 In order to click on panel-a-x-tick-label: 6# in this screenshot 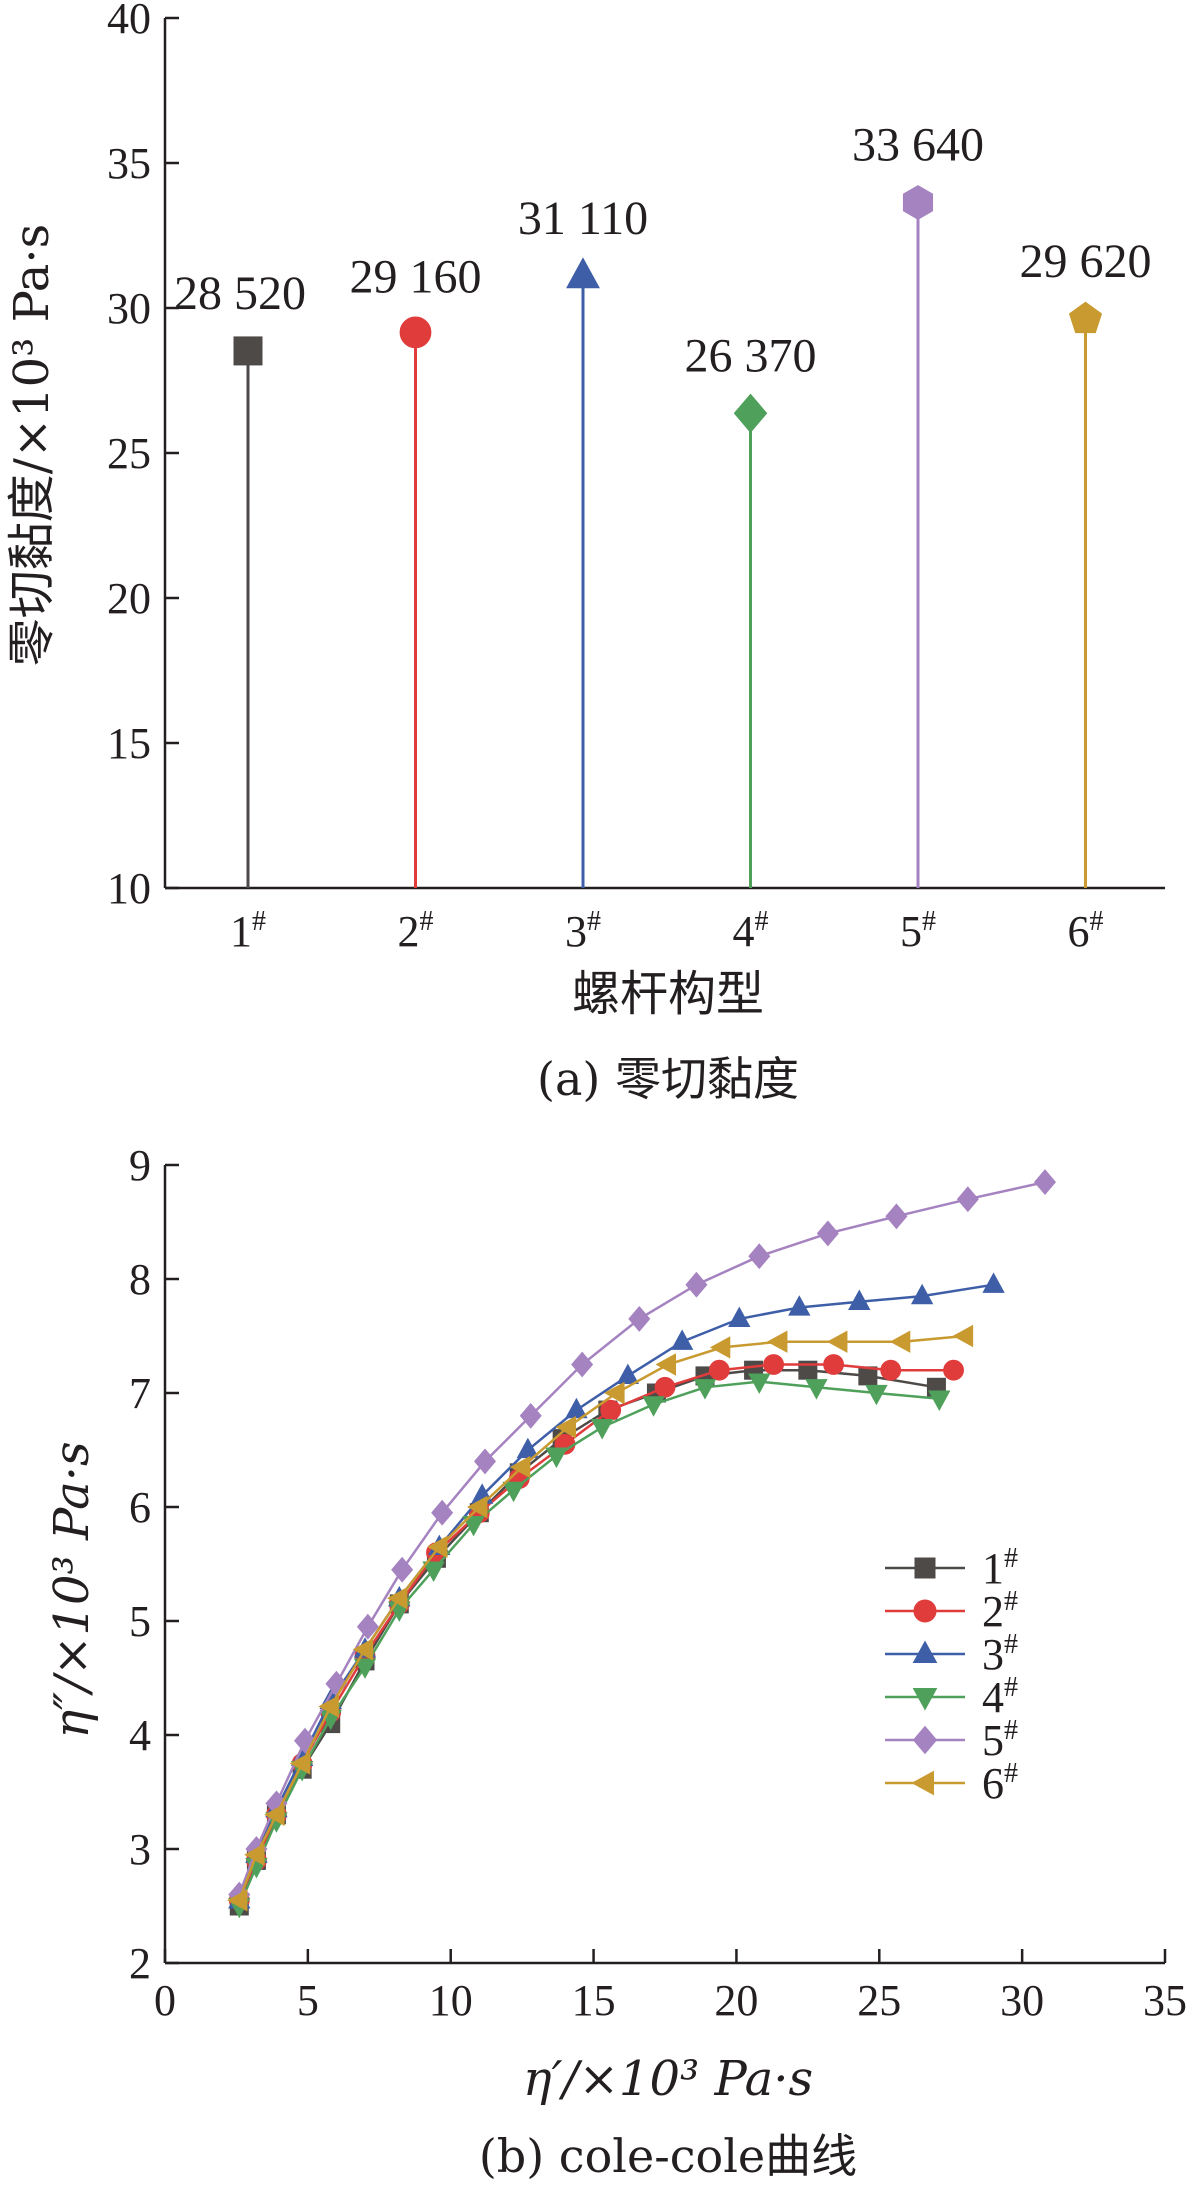, I will do `click(1086, 931)`.